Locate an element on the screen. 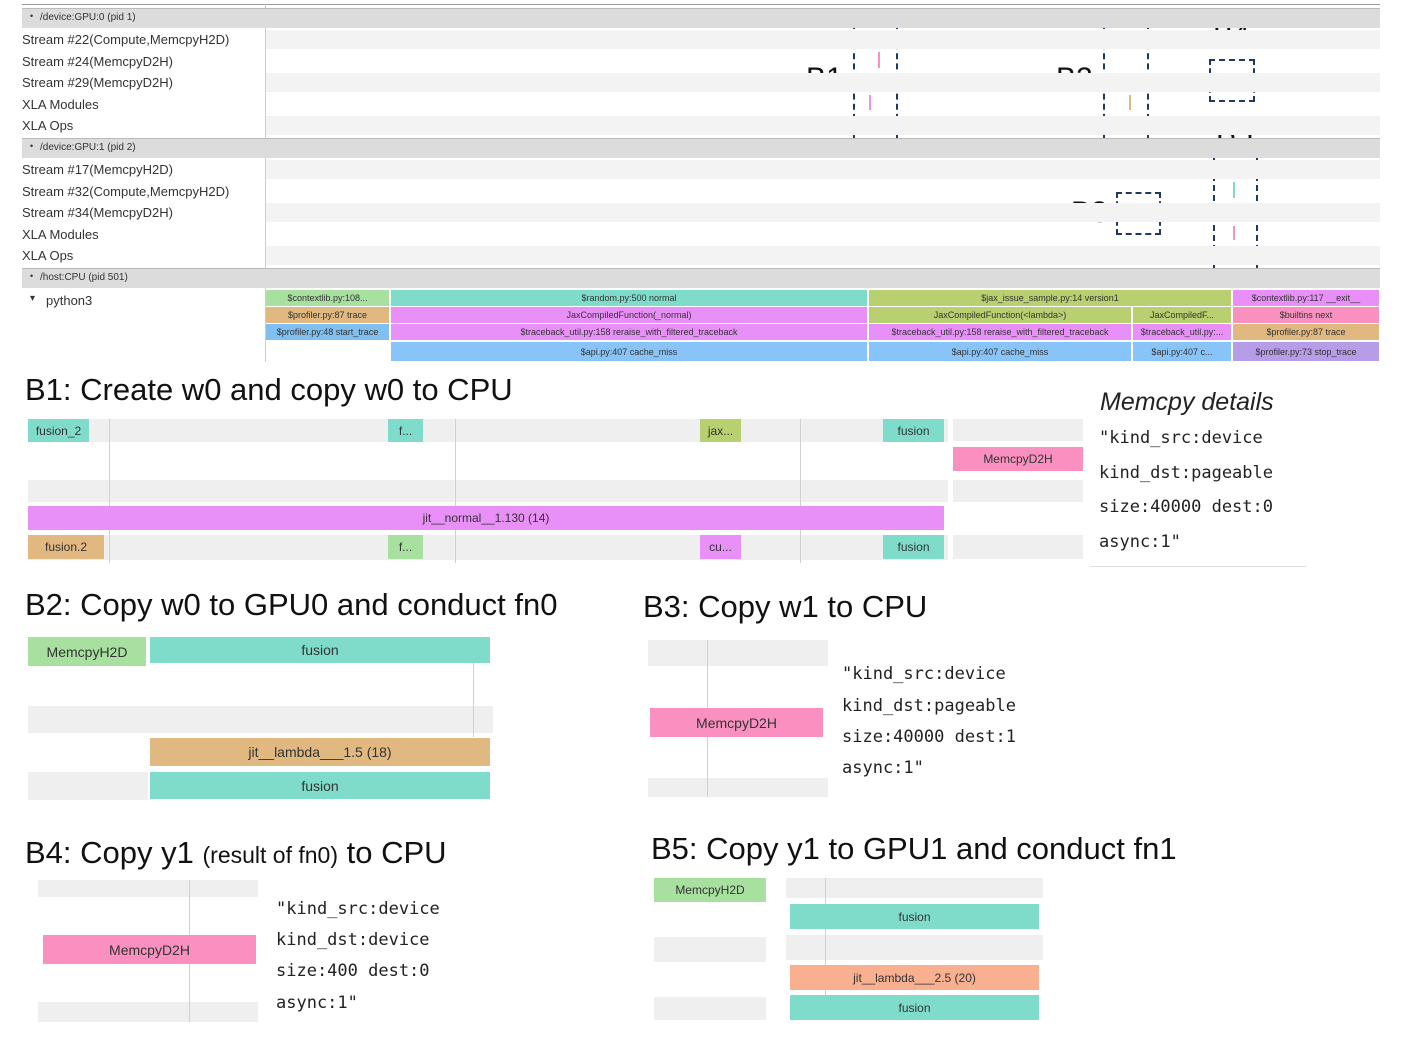  cpu-block: $profiler.py:48 start_trace is located at coordinates (328, 332).